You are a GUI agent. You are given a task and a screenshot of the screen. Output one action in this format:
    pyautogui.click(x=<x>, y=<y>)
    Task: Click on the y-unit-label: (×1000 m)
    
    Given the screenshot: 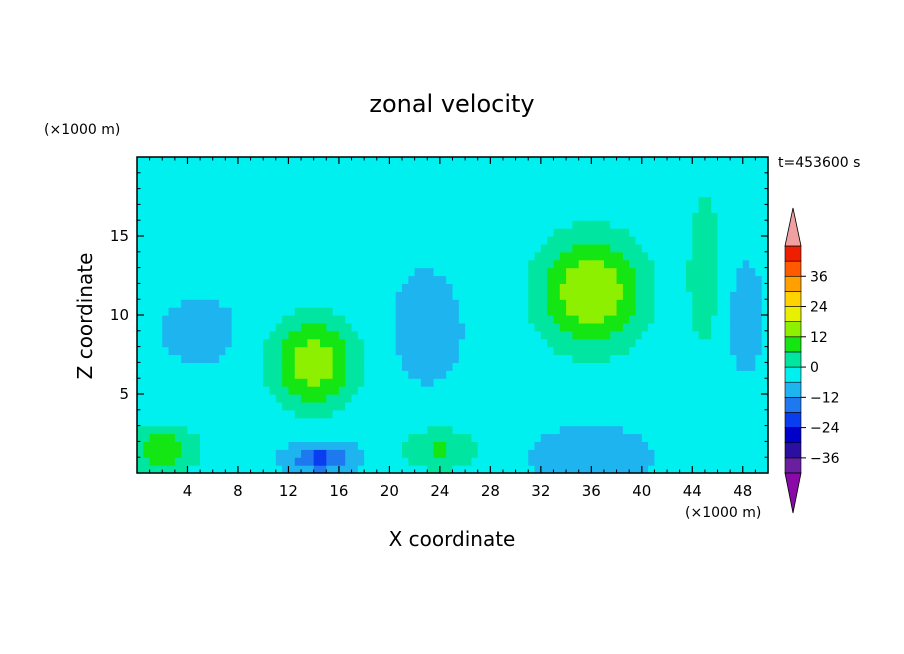 What is the action you would take?
    pyautogui.click(x=82, y=130)
    